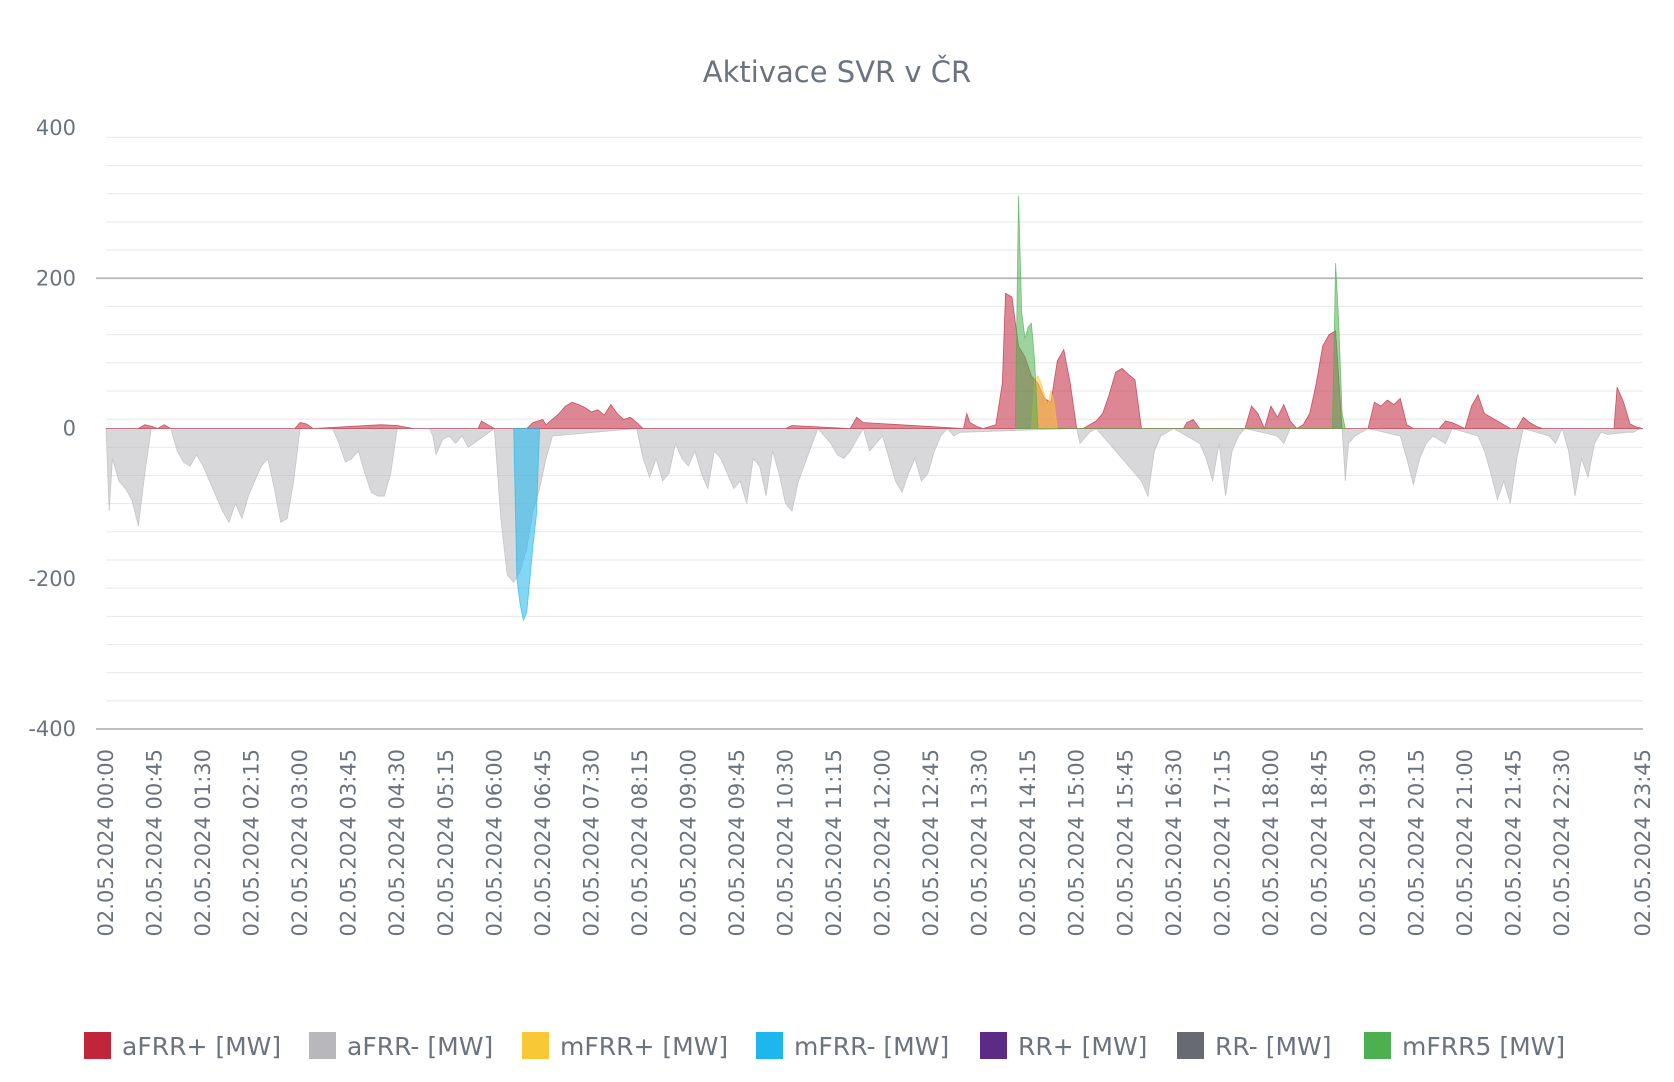  I want to click on x-tick-label: 02.05.2024 20:15, so click(1417, 842).